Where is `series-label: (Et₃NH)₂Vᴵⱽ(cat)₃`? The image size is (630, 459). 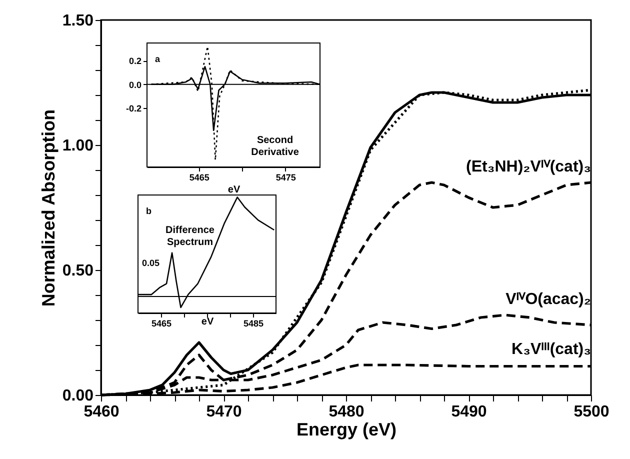 series-label: (Et₃NH)₂Vᴵⱽ(cat)₃ is located at coordinates (528, 167).